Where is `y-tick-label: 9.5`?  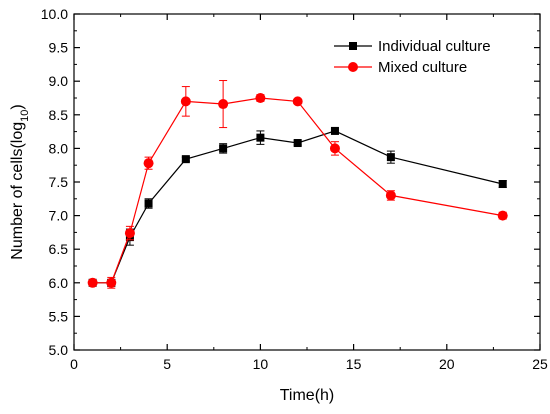 y-tick-label: 9.5 is located at coordinates (59, 48).